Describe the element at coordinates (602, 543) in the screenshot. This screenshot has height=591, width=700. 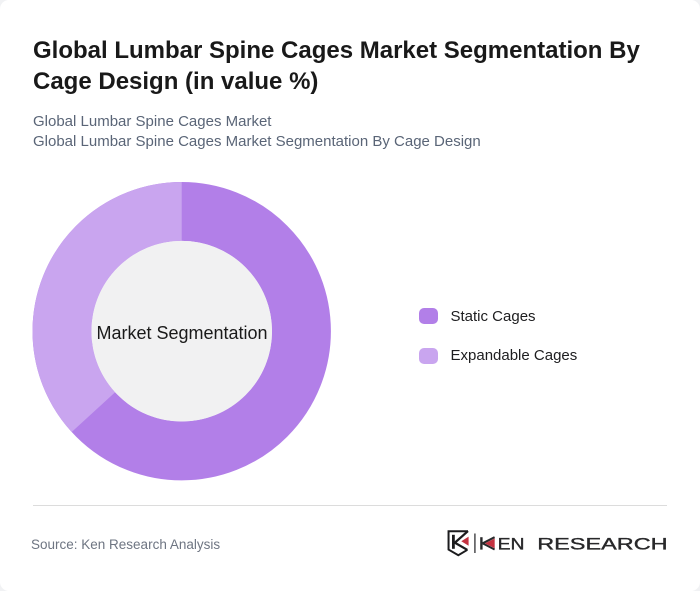
I see `svg-text: RESEARCH` at that location.